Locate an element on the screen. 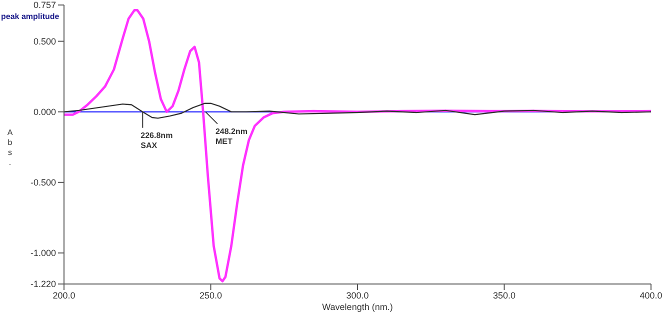 This screenshot has height=314, width=669. text: peak amplitude is located at coordinates (30, 16).